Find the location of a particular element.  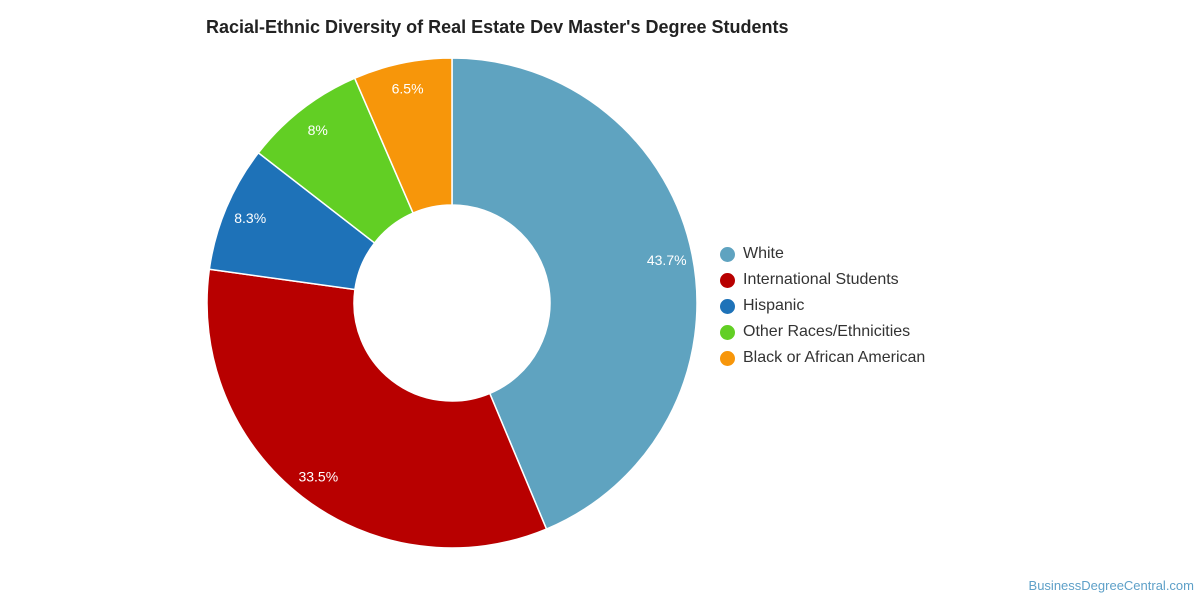

slice-label-3: 8% is located at coordinates (318, 130).